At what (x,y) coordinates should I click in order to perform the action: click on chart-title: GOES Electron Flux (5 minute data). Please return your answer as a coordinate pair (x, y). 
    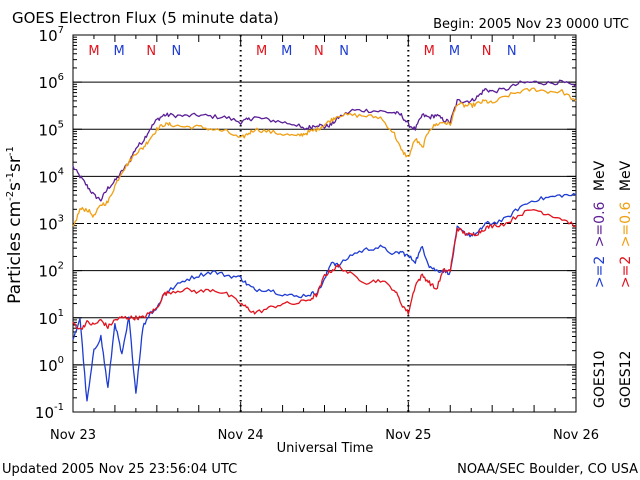
    Looking at the image, I should click on (145, 18).